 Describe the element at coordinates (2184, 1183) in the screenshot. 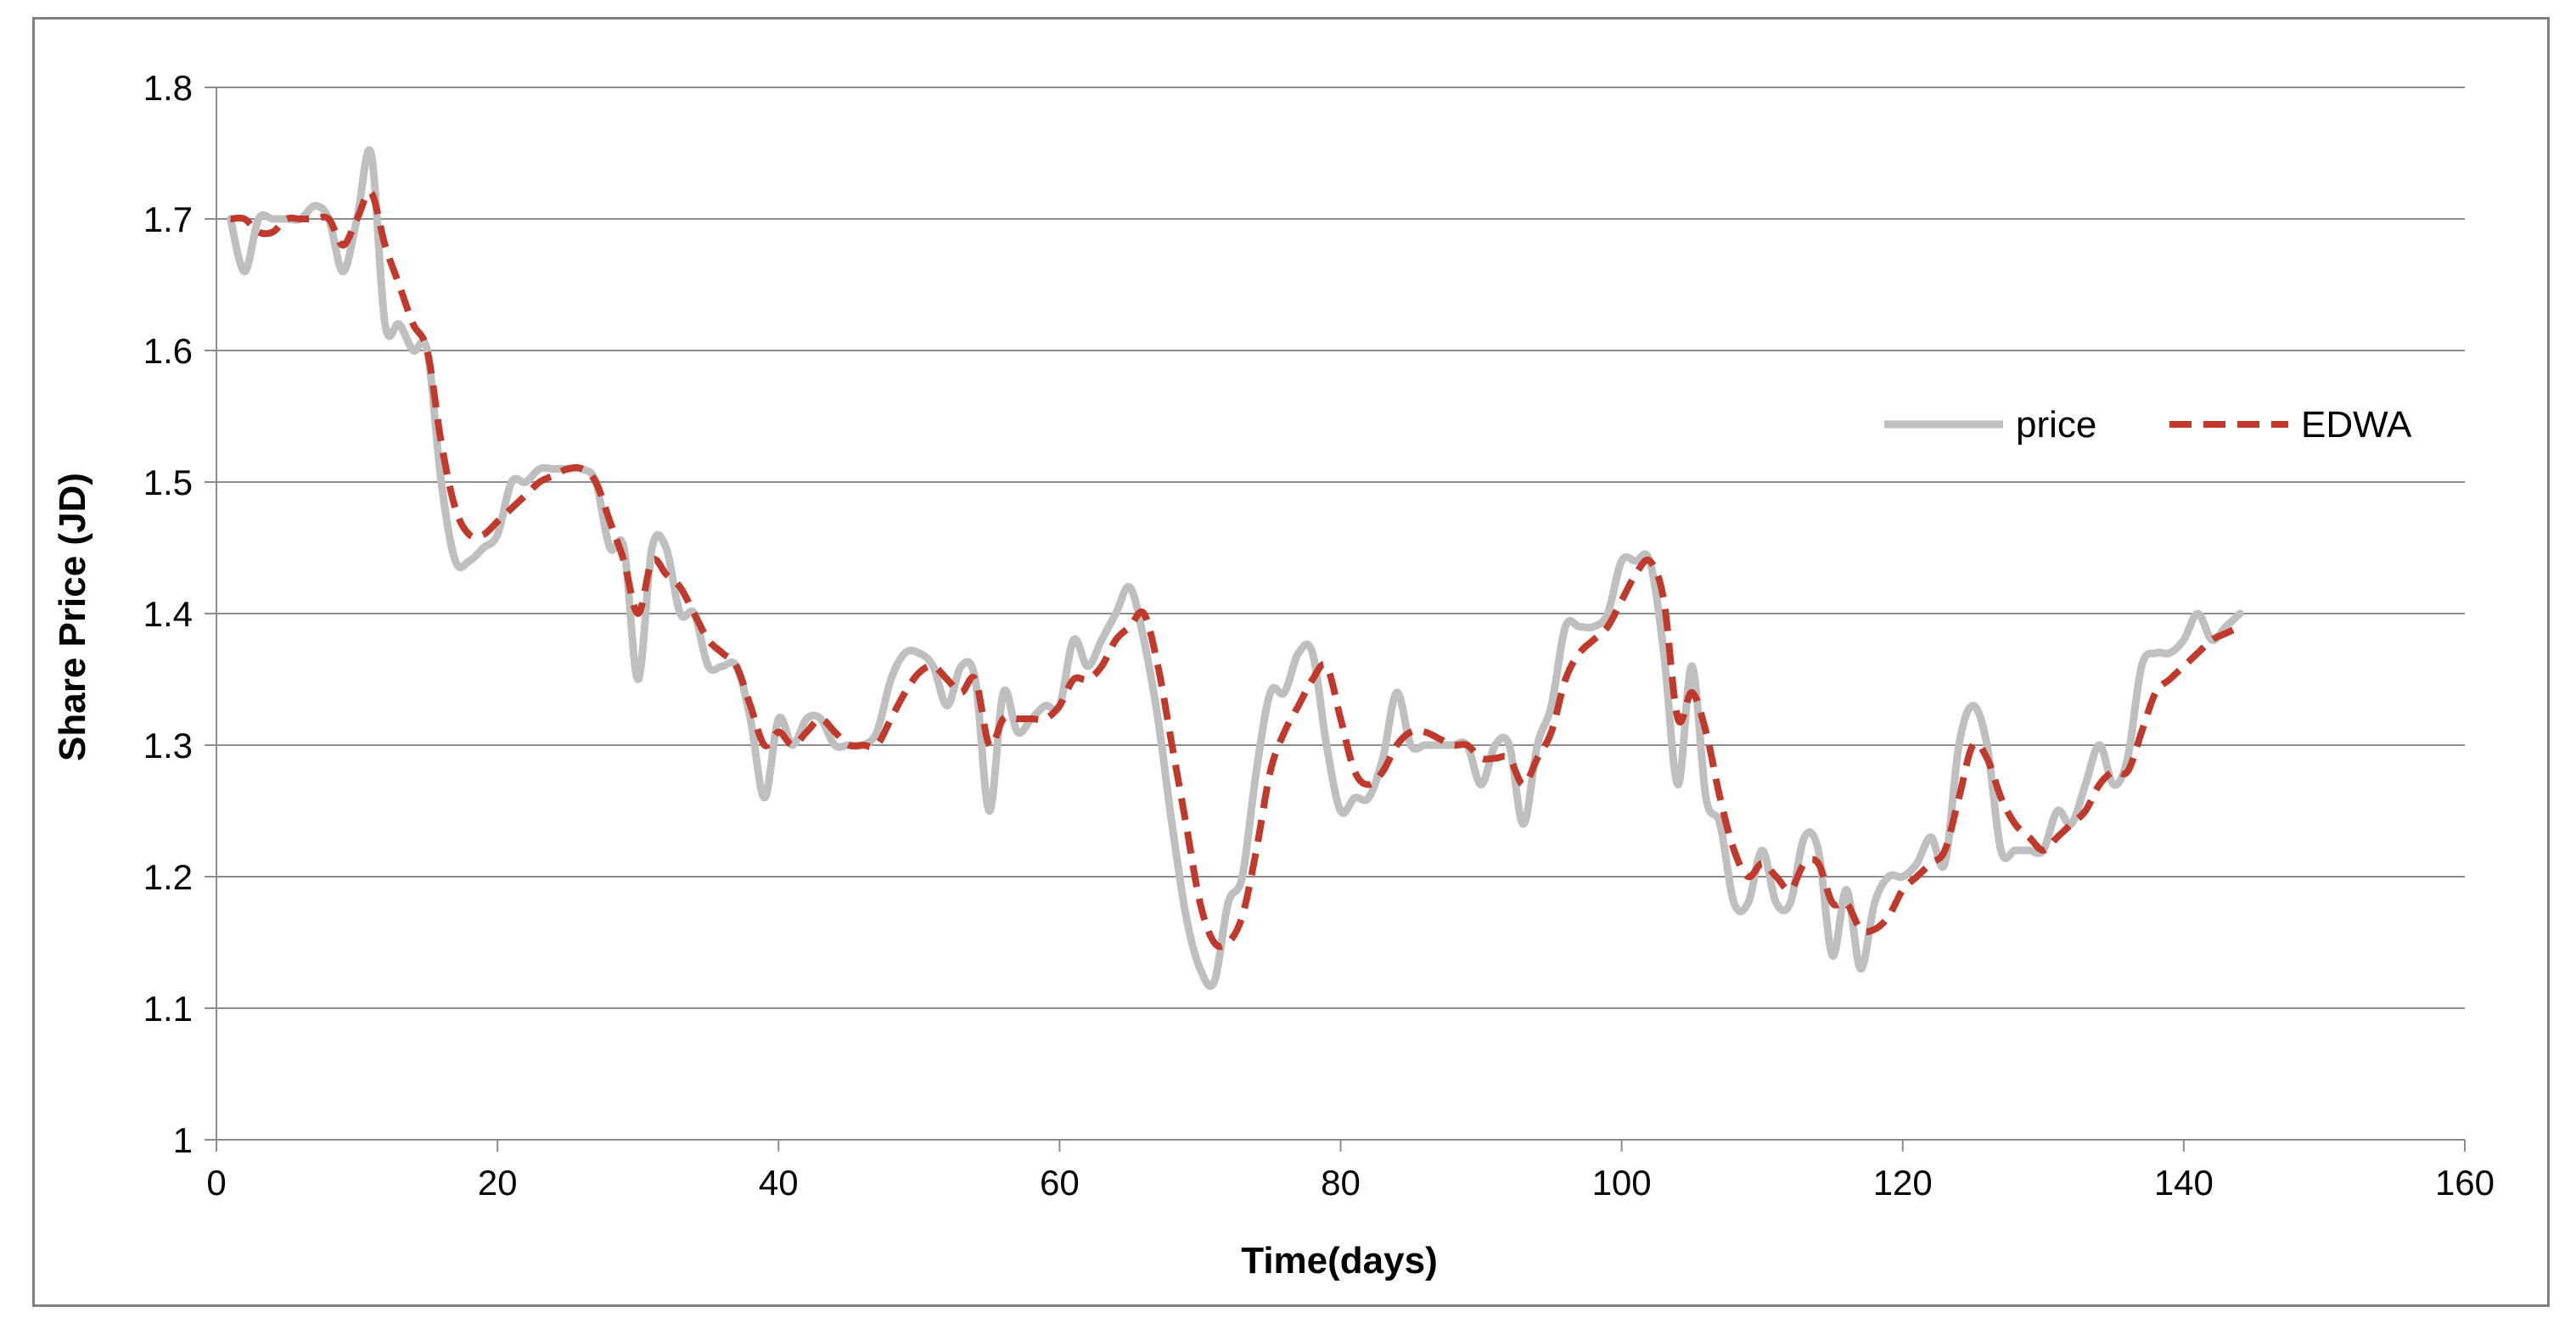

I see `x-tick-label: 140` at that location.